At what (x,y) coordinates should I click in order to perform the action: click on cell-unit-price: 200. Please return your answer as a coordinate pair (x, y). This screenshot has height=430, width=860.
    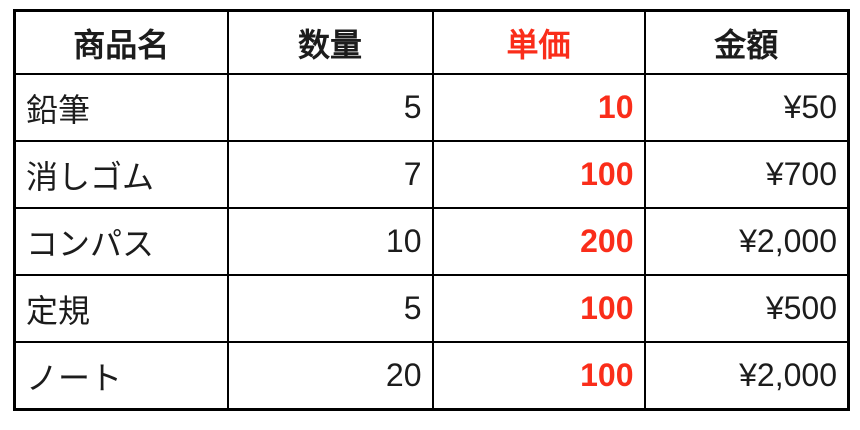
    Looking at the image, I should click on (538, 241).